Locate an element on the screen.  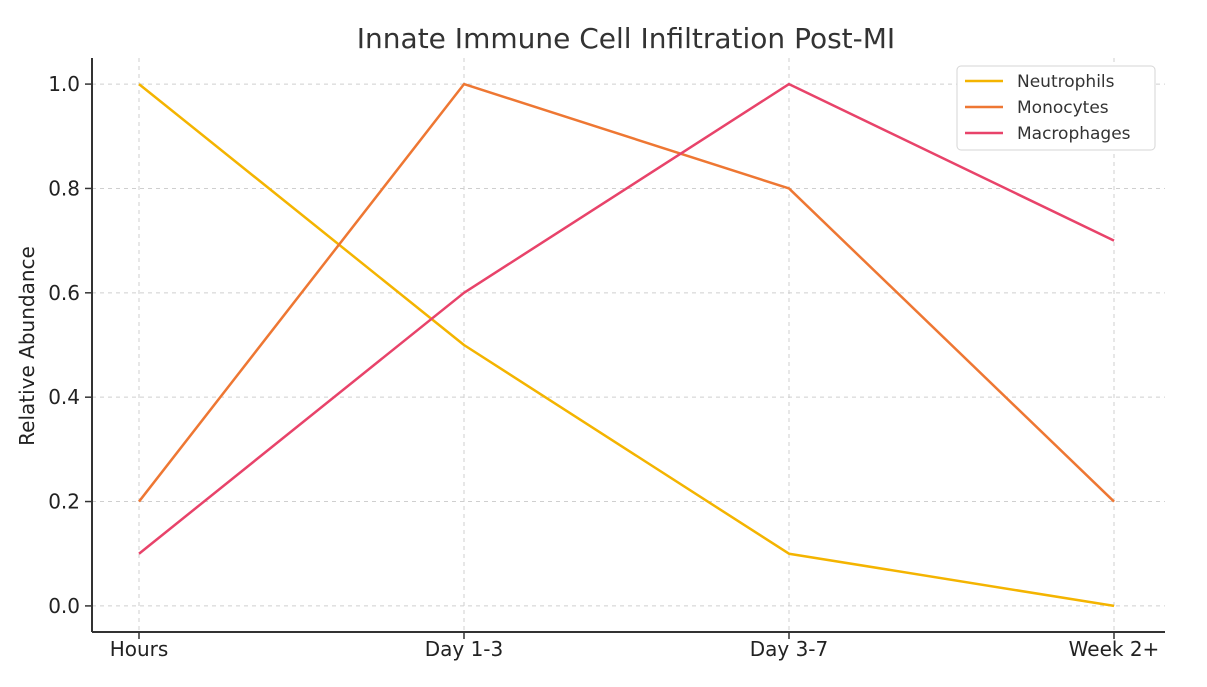
x-tick-label: Week 2+ is located at coordinates (1114, 649).